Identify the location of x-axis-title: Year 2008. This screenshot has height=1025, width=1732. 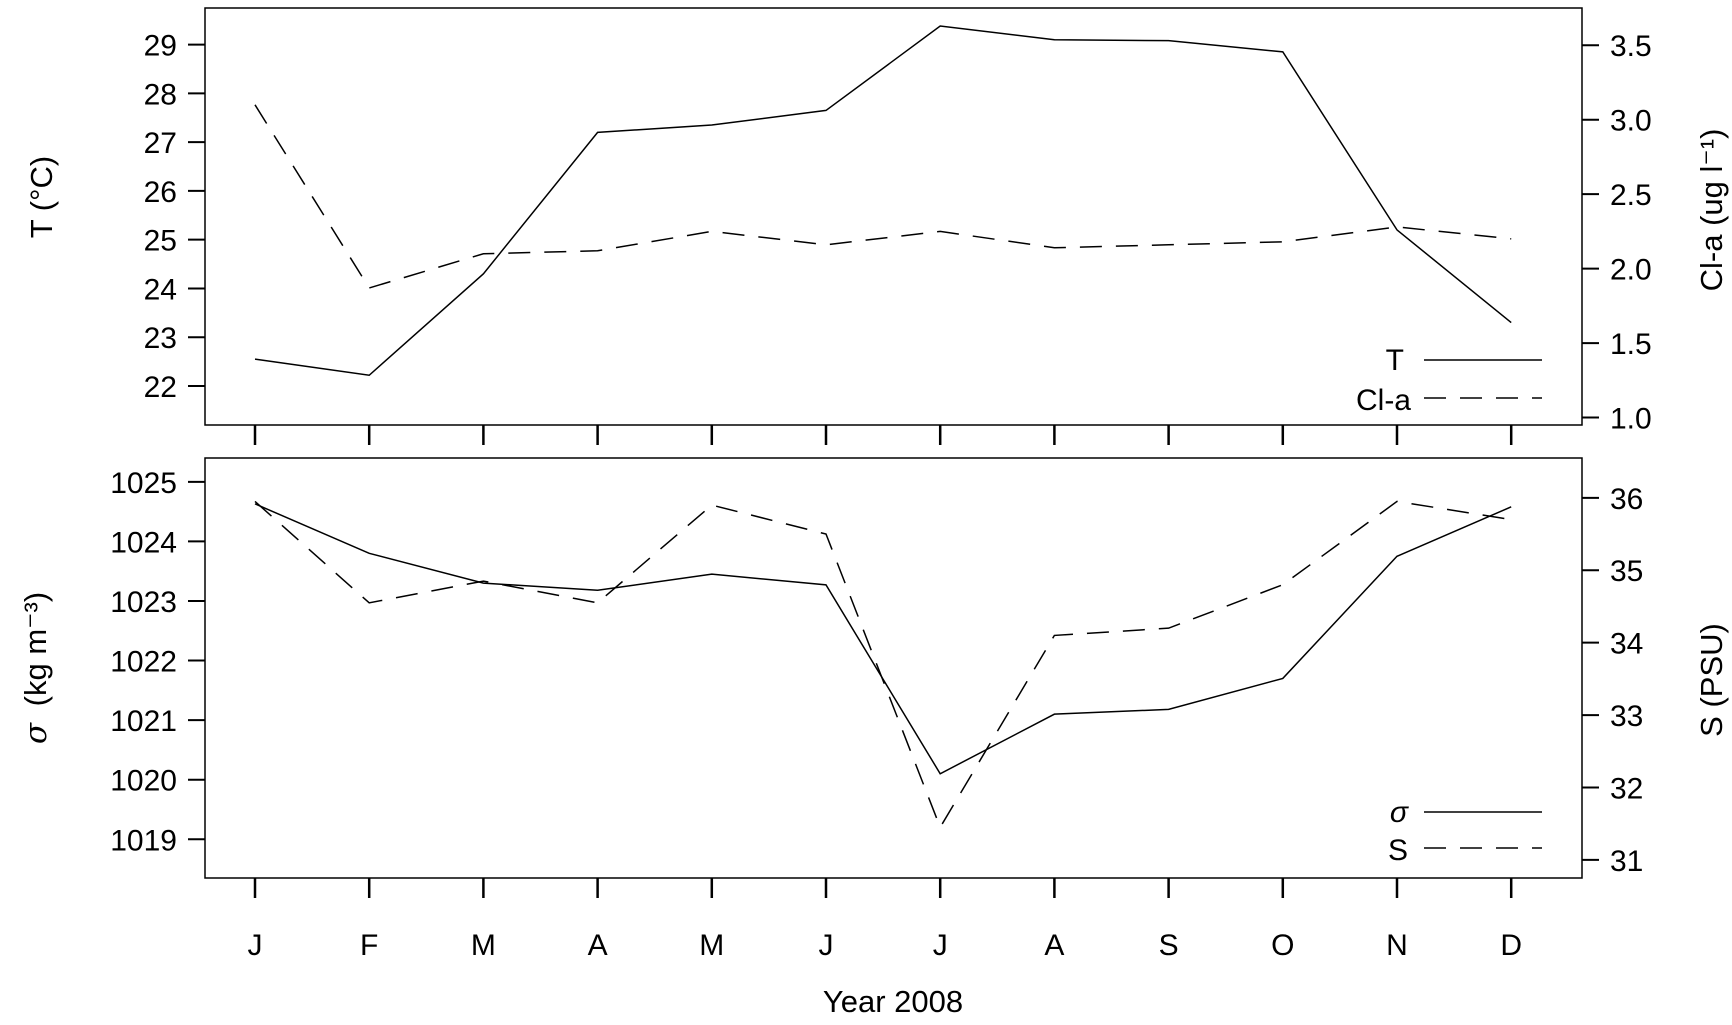
(893, 1001).